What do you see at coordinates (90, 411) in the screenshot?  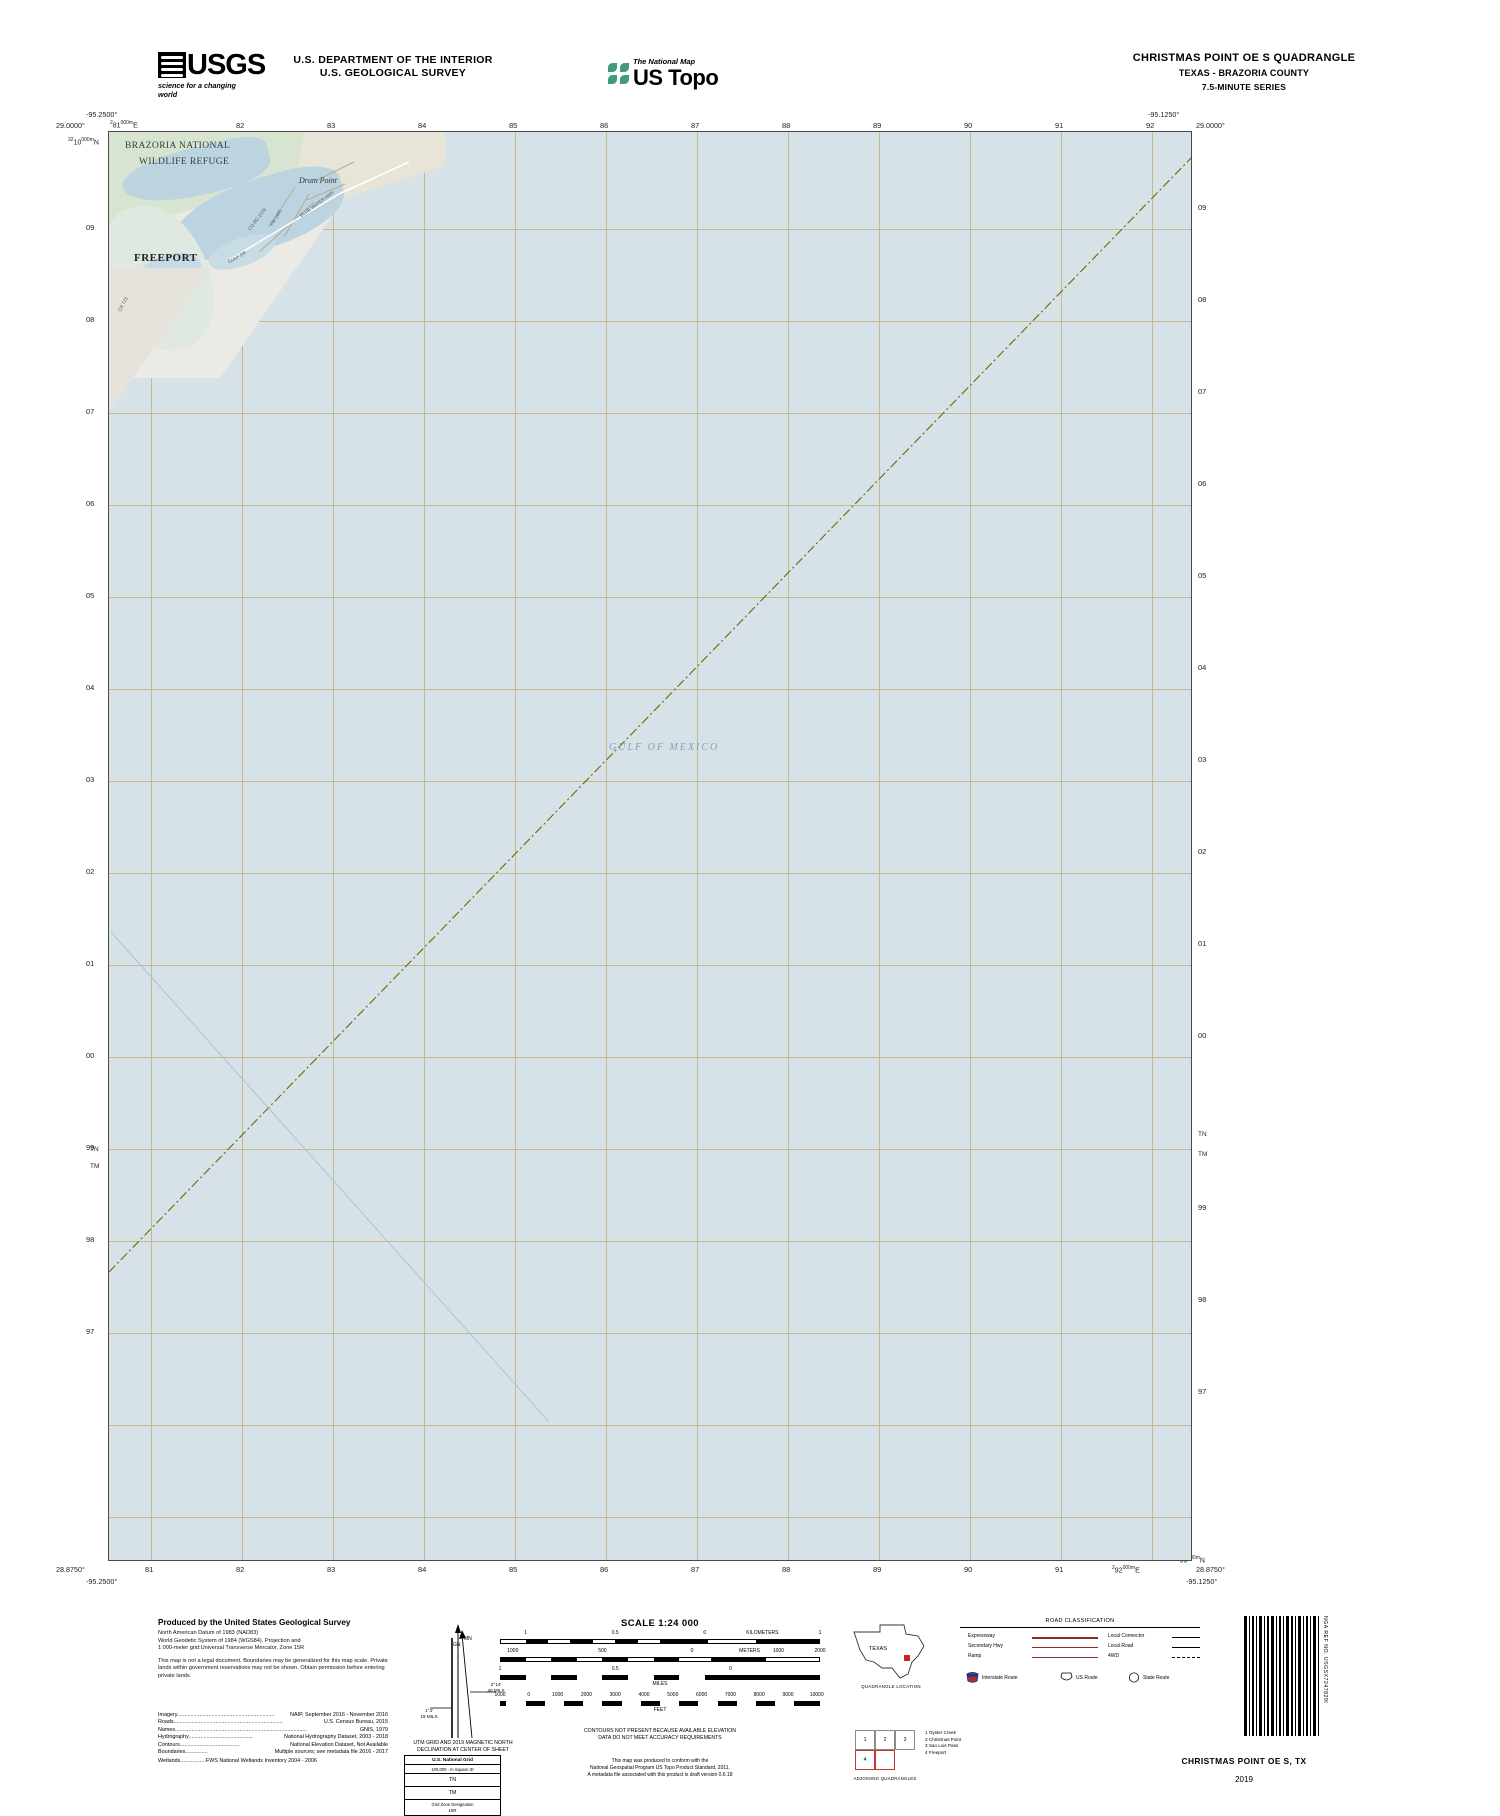 I see `tick-left: 07` at bounding box center [90, 411].